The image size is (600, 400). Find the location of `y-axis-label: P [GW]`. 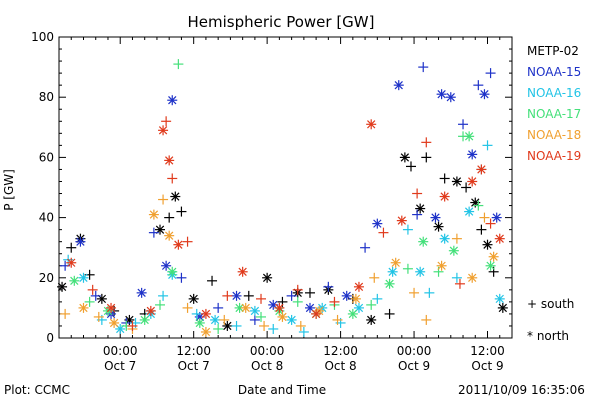

y-axis-label: P [GW] is located at coordinates (9, 190).